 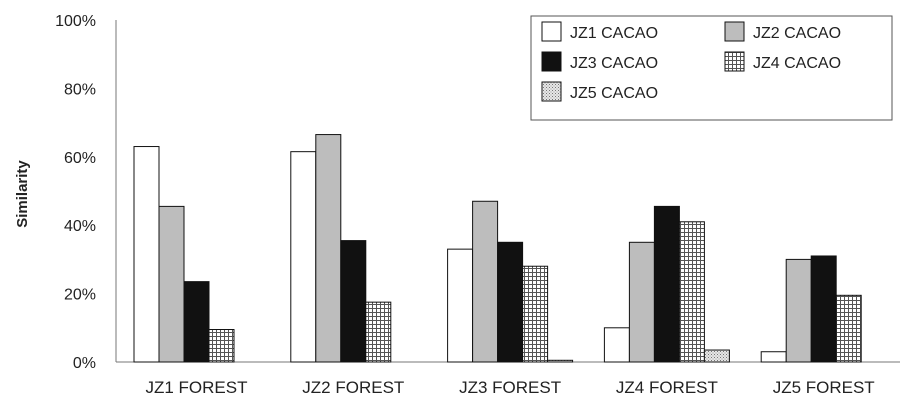 I want to click on x-tick-label: JZ3 FOREST, so click(x=510, y=387).